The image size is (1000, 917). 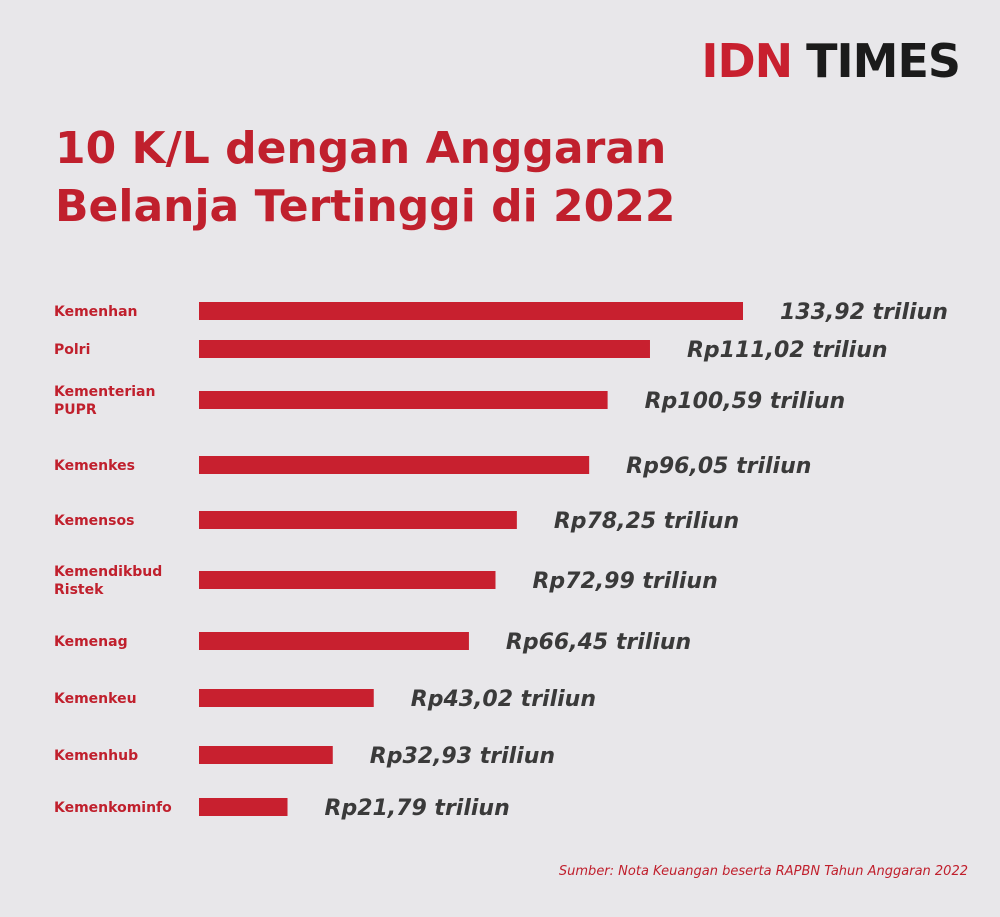 I want to click on value-label: Rp32,93 triliun, so click(x=462, y=756).